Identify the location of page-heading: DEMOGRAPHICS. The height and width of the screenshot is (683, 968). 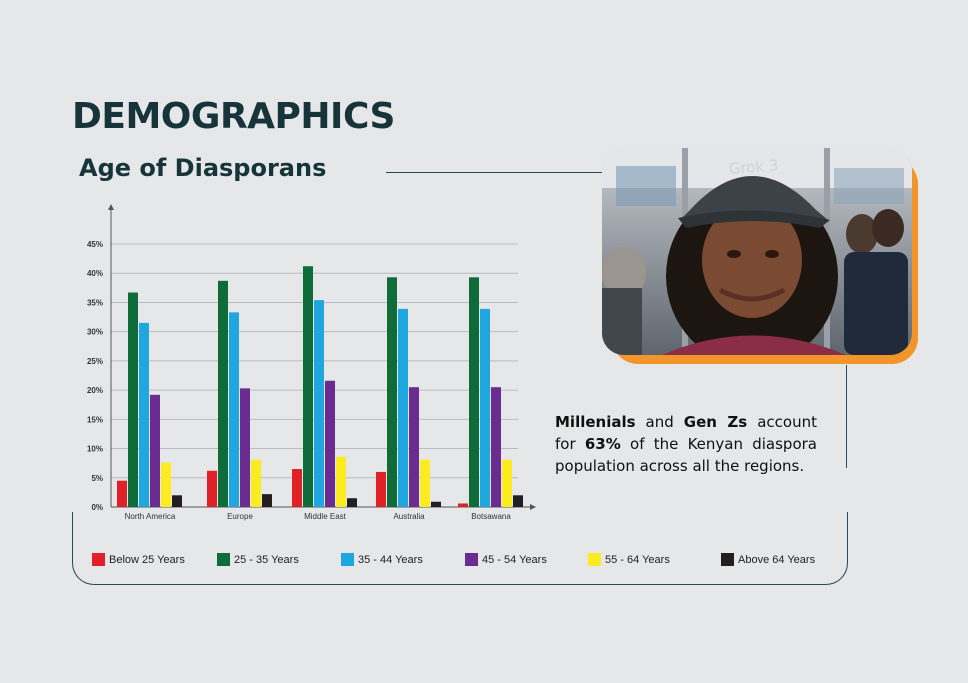
(233, 116).